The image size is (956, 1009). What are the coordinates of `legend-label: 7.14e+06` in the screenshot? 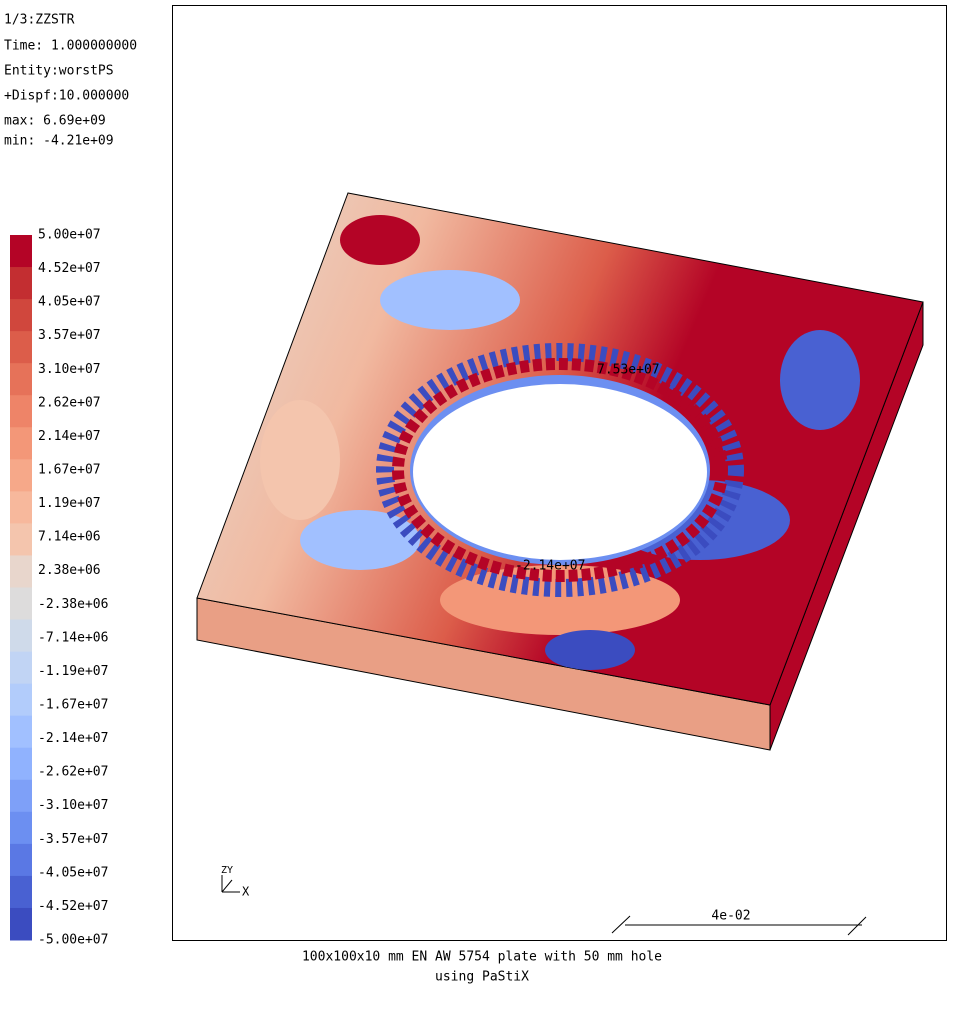 It's located at (69, 537).